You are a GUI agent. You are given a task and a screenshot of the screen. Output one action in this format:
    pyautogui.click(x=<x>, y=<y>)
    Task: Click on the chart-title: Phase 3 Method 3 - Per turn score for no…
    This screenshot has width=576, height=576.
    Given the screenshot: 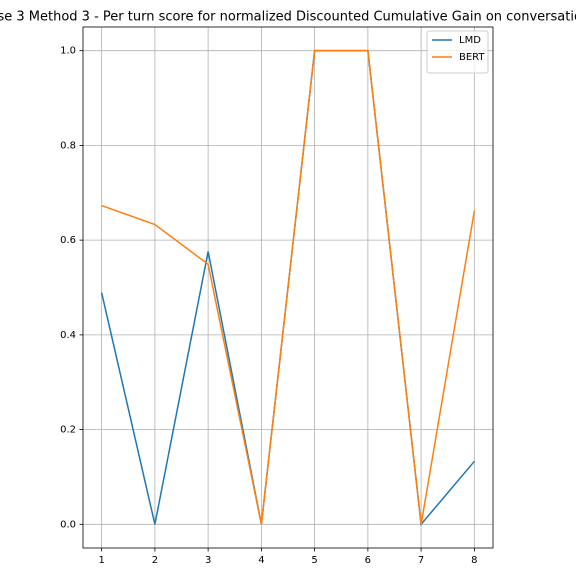 What is the action you would take?
    pyautogui.click(x=288, y=17)
    